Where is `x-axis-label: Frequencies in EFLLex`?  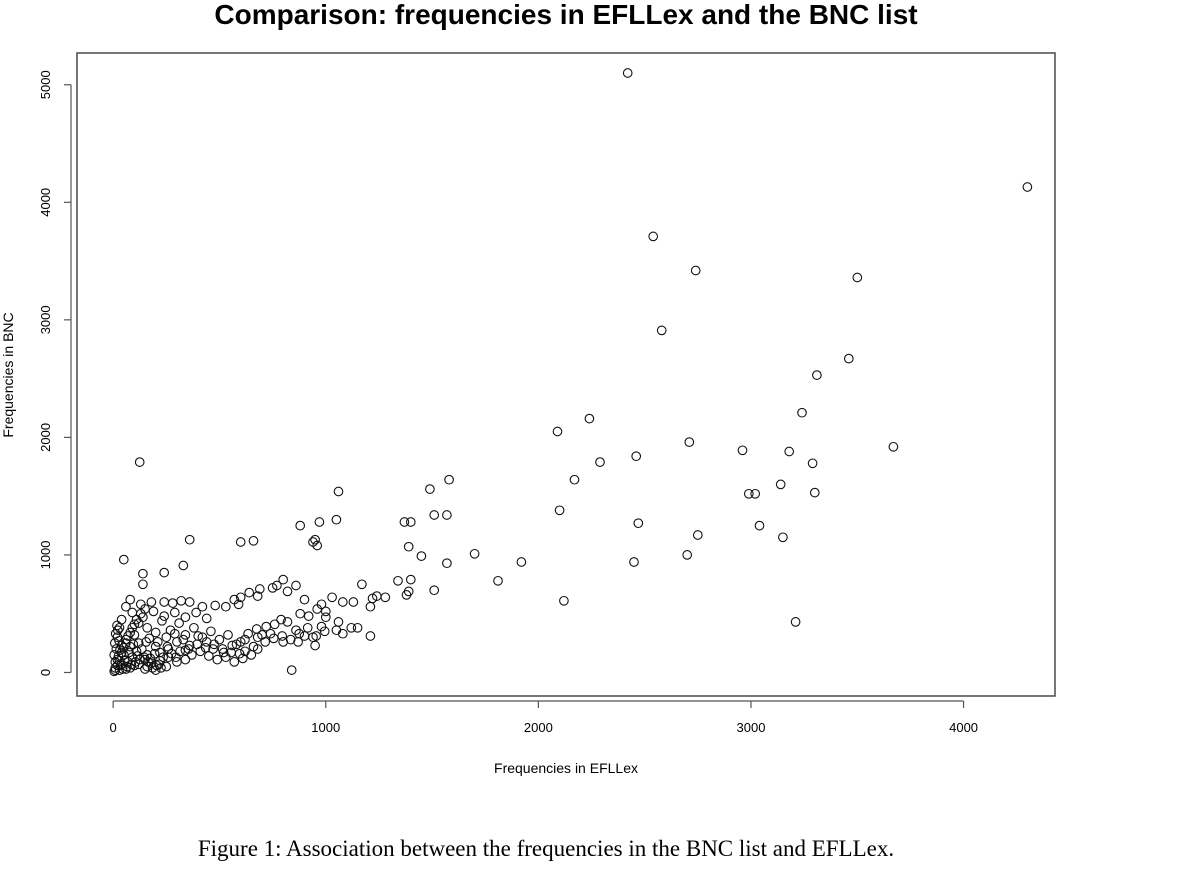
x-axis-label: Frequencies in EFLLex is located at coordinates (566, 768).